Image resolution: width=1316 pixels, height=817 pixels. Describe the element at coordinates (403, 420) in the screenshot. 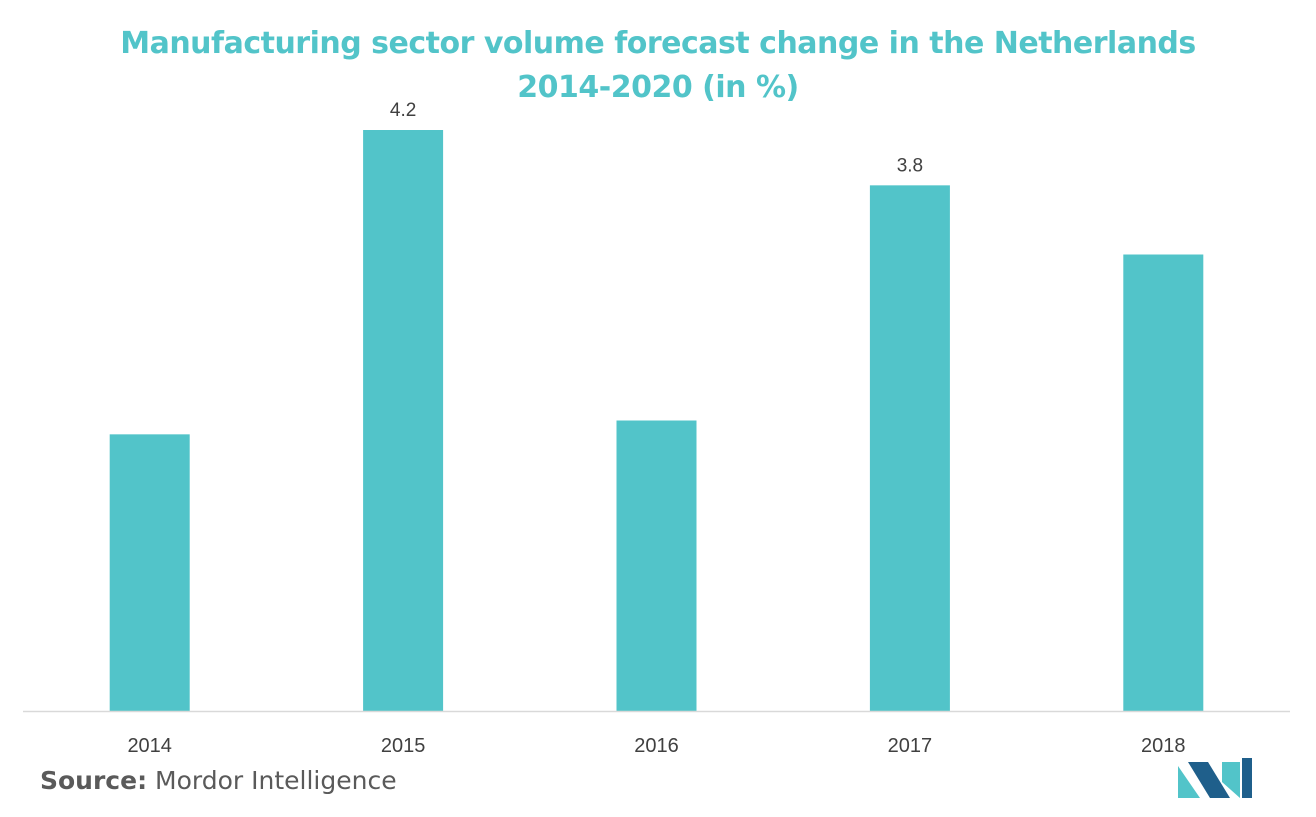

I see `bar-2015` at that location.